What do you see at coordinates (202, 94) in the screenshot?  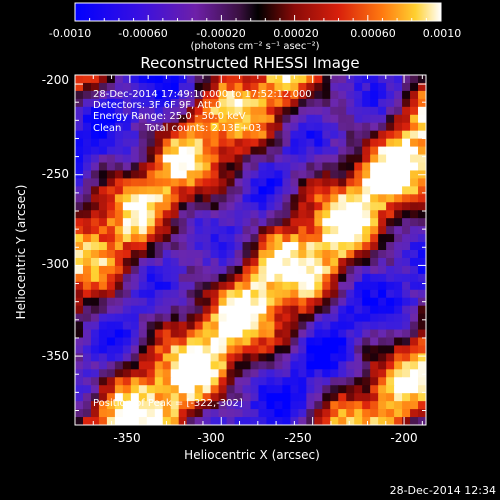 I see `annotation-time: 28-Dec-2014 17:49:10.000 to 17:52:12.000` at bounding box center [202, 94].